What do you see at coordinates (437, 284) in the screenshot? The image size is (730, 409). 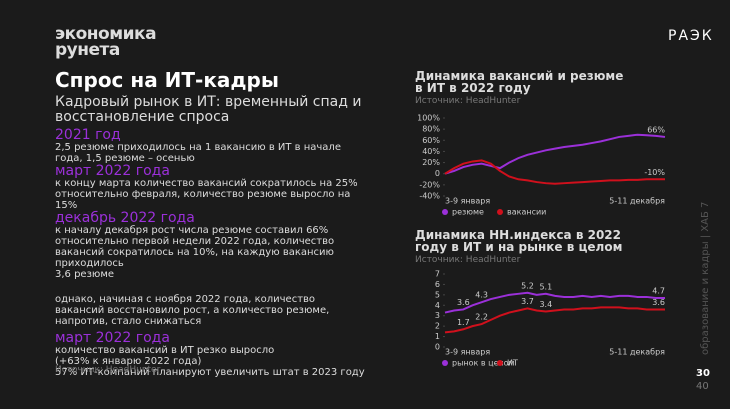 I see `y-tick-label: 6` at bounding box center [437, 284].